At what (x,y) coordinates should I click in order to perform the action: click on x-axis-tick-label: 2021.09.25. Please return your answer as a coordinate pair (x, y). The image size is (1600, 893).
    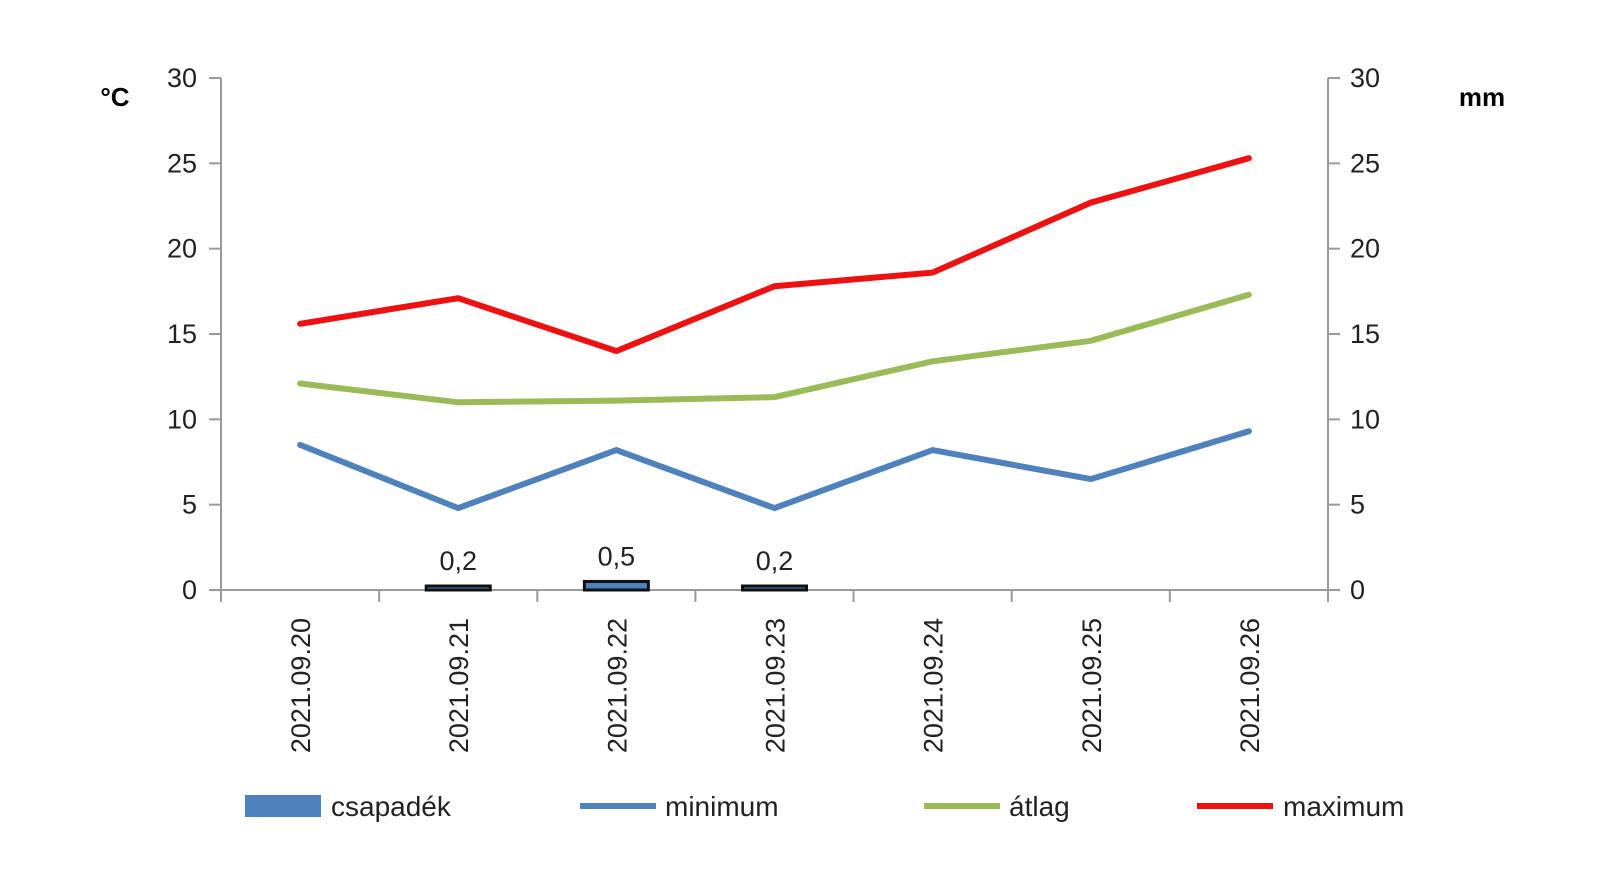
    Looking at the image, I should click on (1092, 685).